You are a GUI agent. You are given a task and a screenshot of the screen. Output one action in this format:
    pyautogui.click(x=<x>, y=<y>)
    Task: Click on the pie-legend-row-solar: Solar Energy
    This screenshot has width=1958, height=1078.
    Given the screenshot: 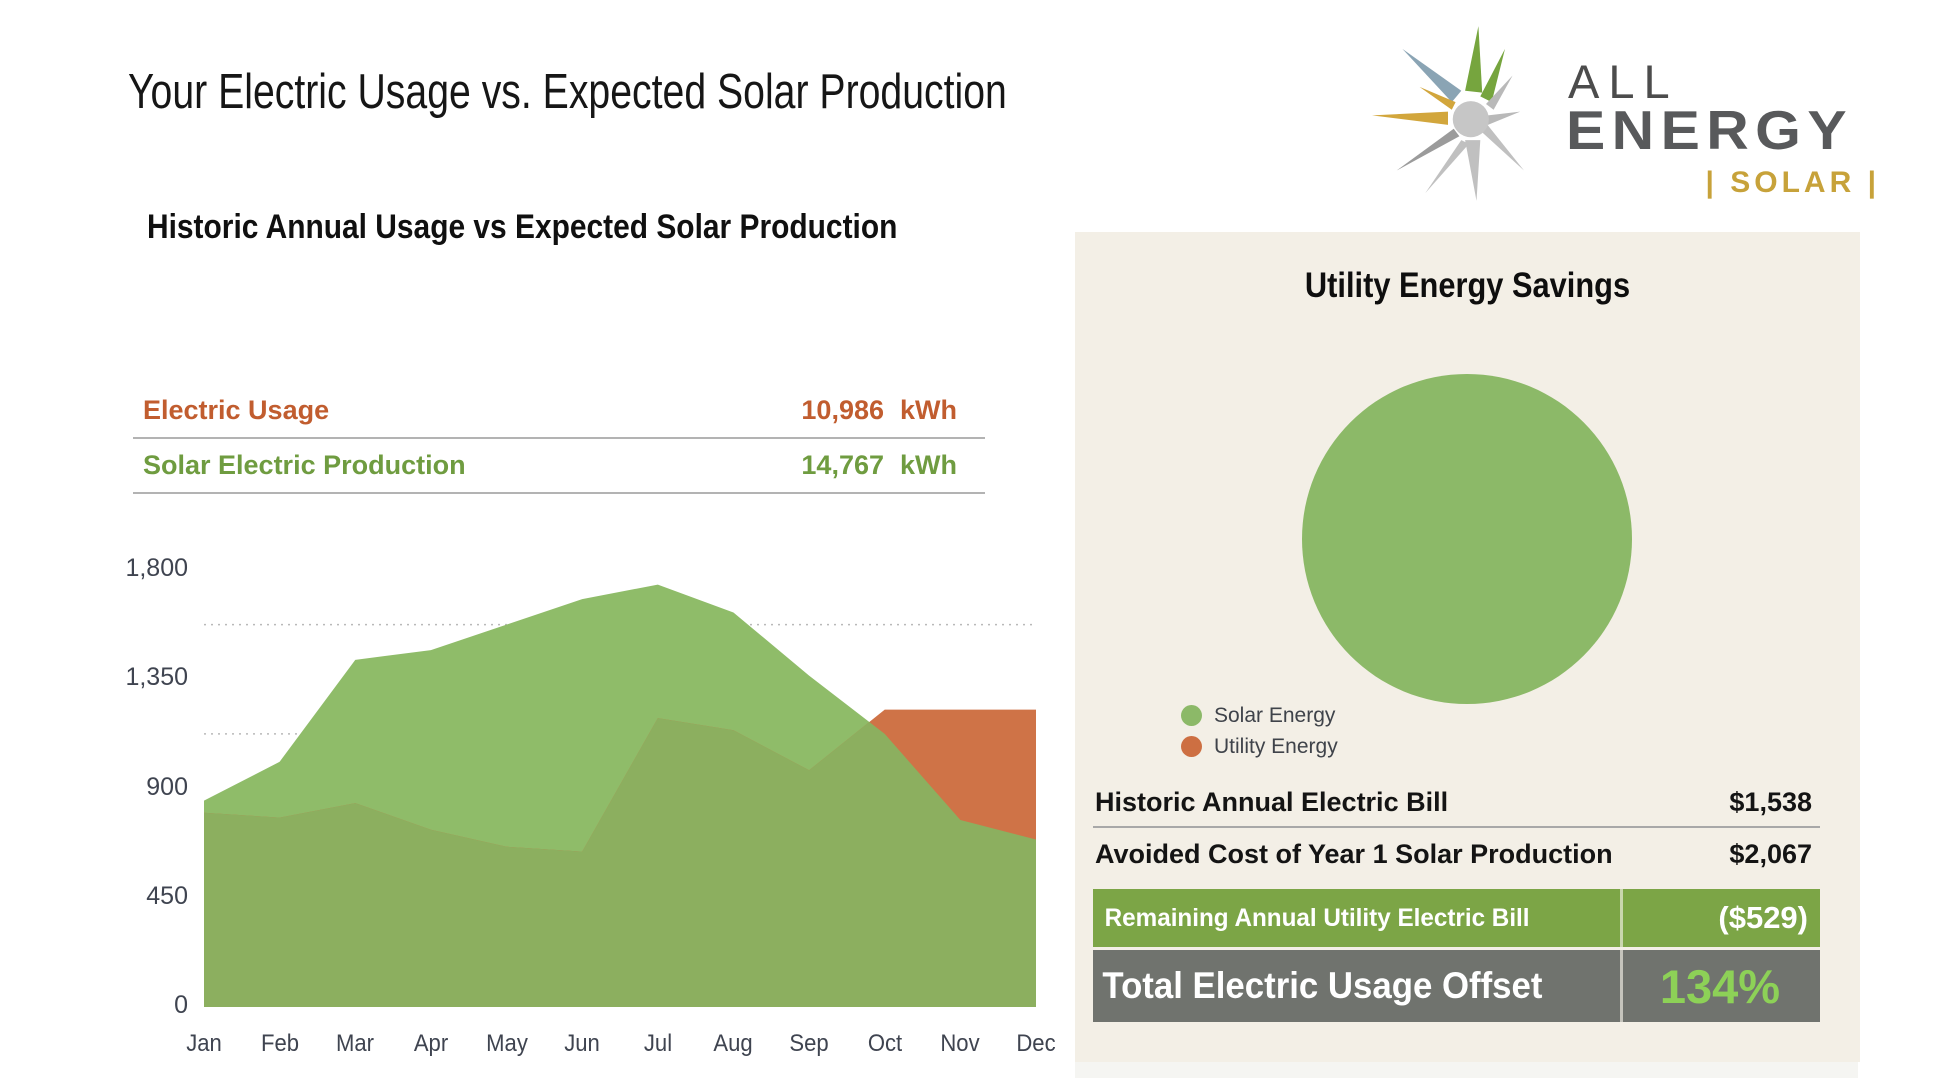 What is the action you would take?
    pyautogui.click(x=1259, y=715)
    